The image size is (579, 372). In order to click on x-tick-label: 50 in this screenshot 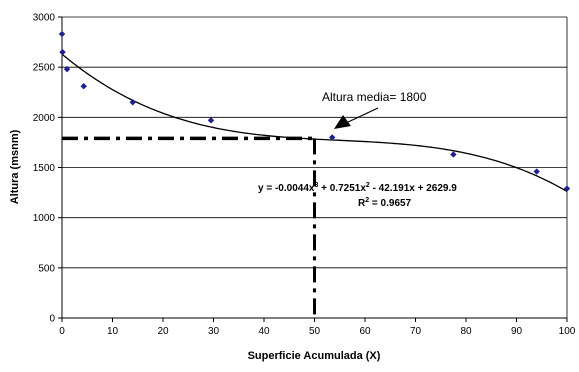, I will do `click(315, 331)`.